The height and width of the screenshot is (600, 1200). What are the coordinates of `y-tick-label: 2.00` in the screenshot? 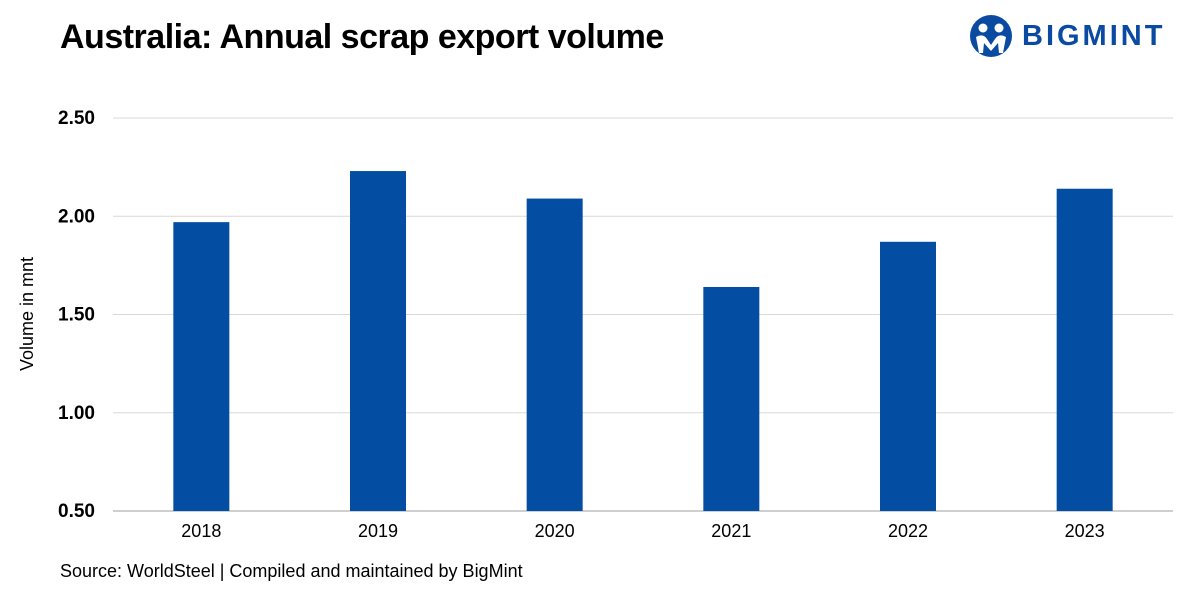 It's located at (76, 216).